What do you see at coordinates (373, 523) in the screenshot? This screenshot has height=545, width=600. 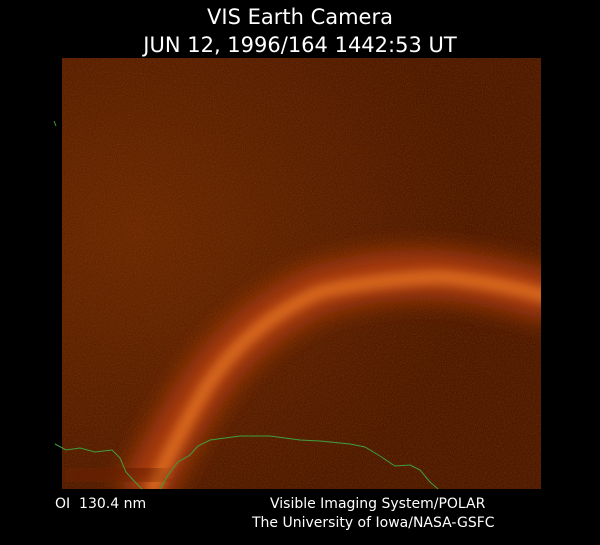 I see `footer-right-2: The University of Iowa/NASA-GSFC` at bounding box center [373, 523].